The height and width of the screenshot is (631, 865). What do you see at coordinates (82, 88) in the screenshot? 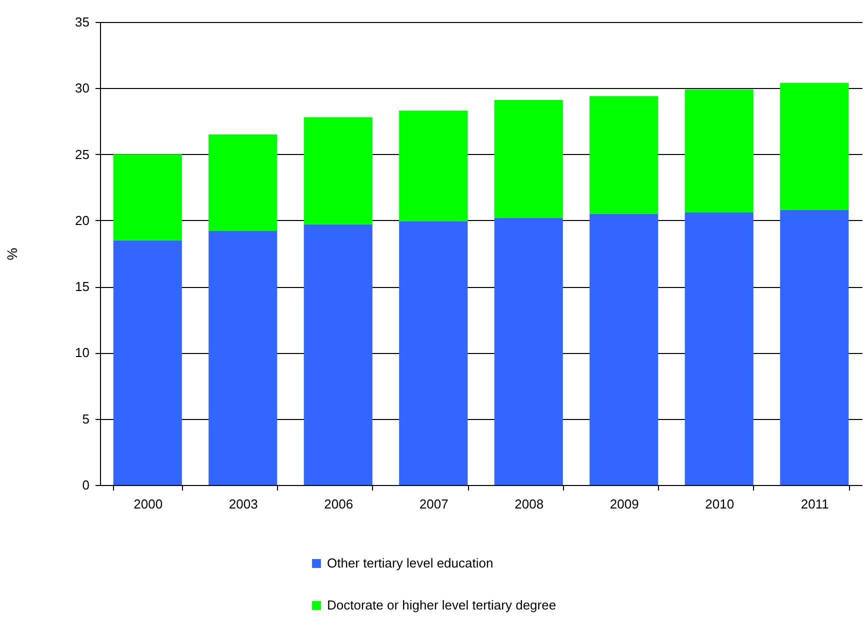
I see `y-tick-label: 30` at bounding box center [82, 88].